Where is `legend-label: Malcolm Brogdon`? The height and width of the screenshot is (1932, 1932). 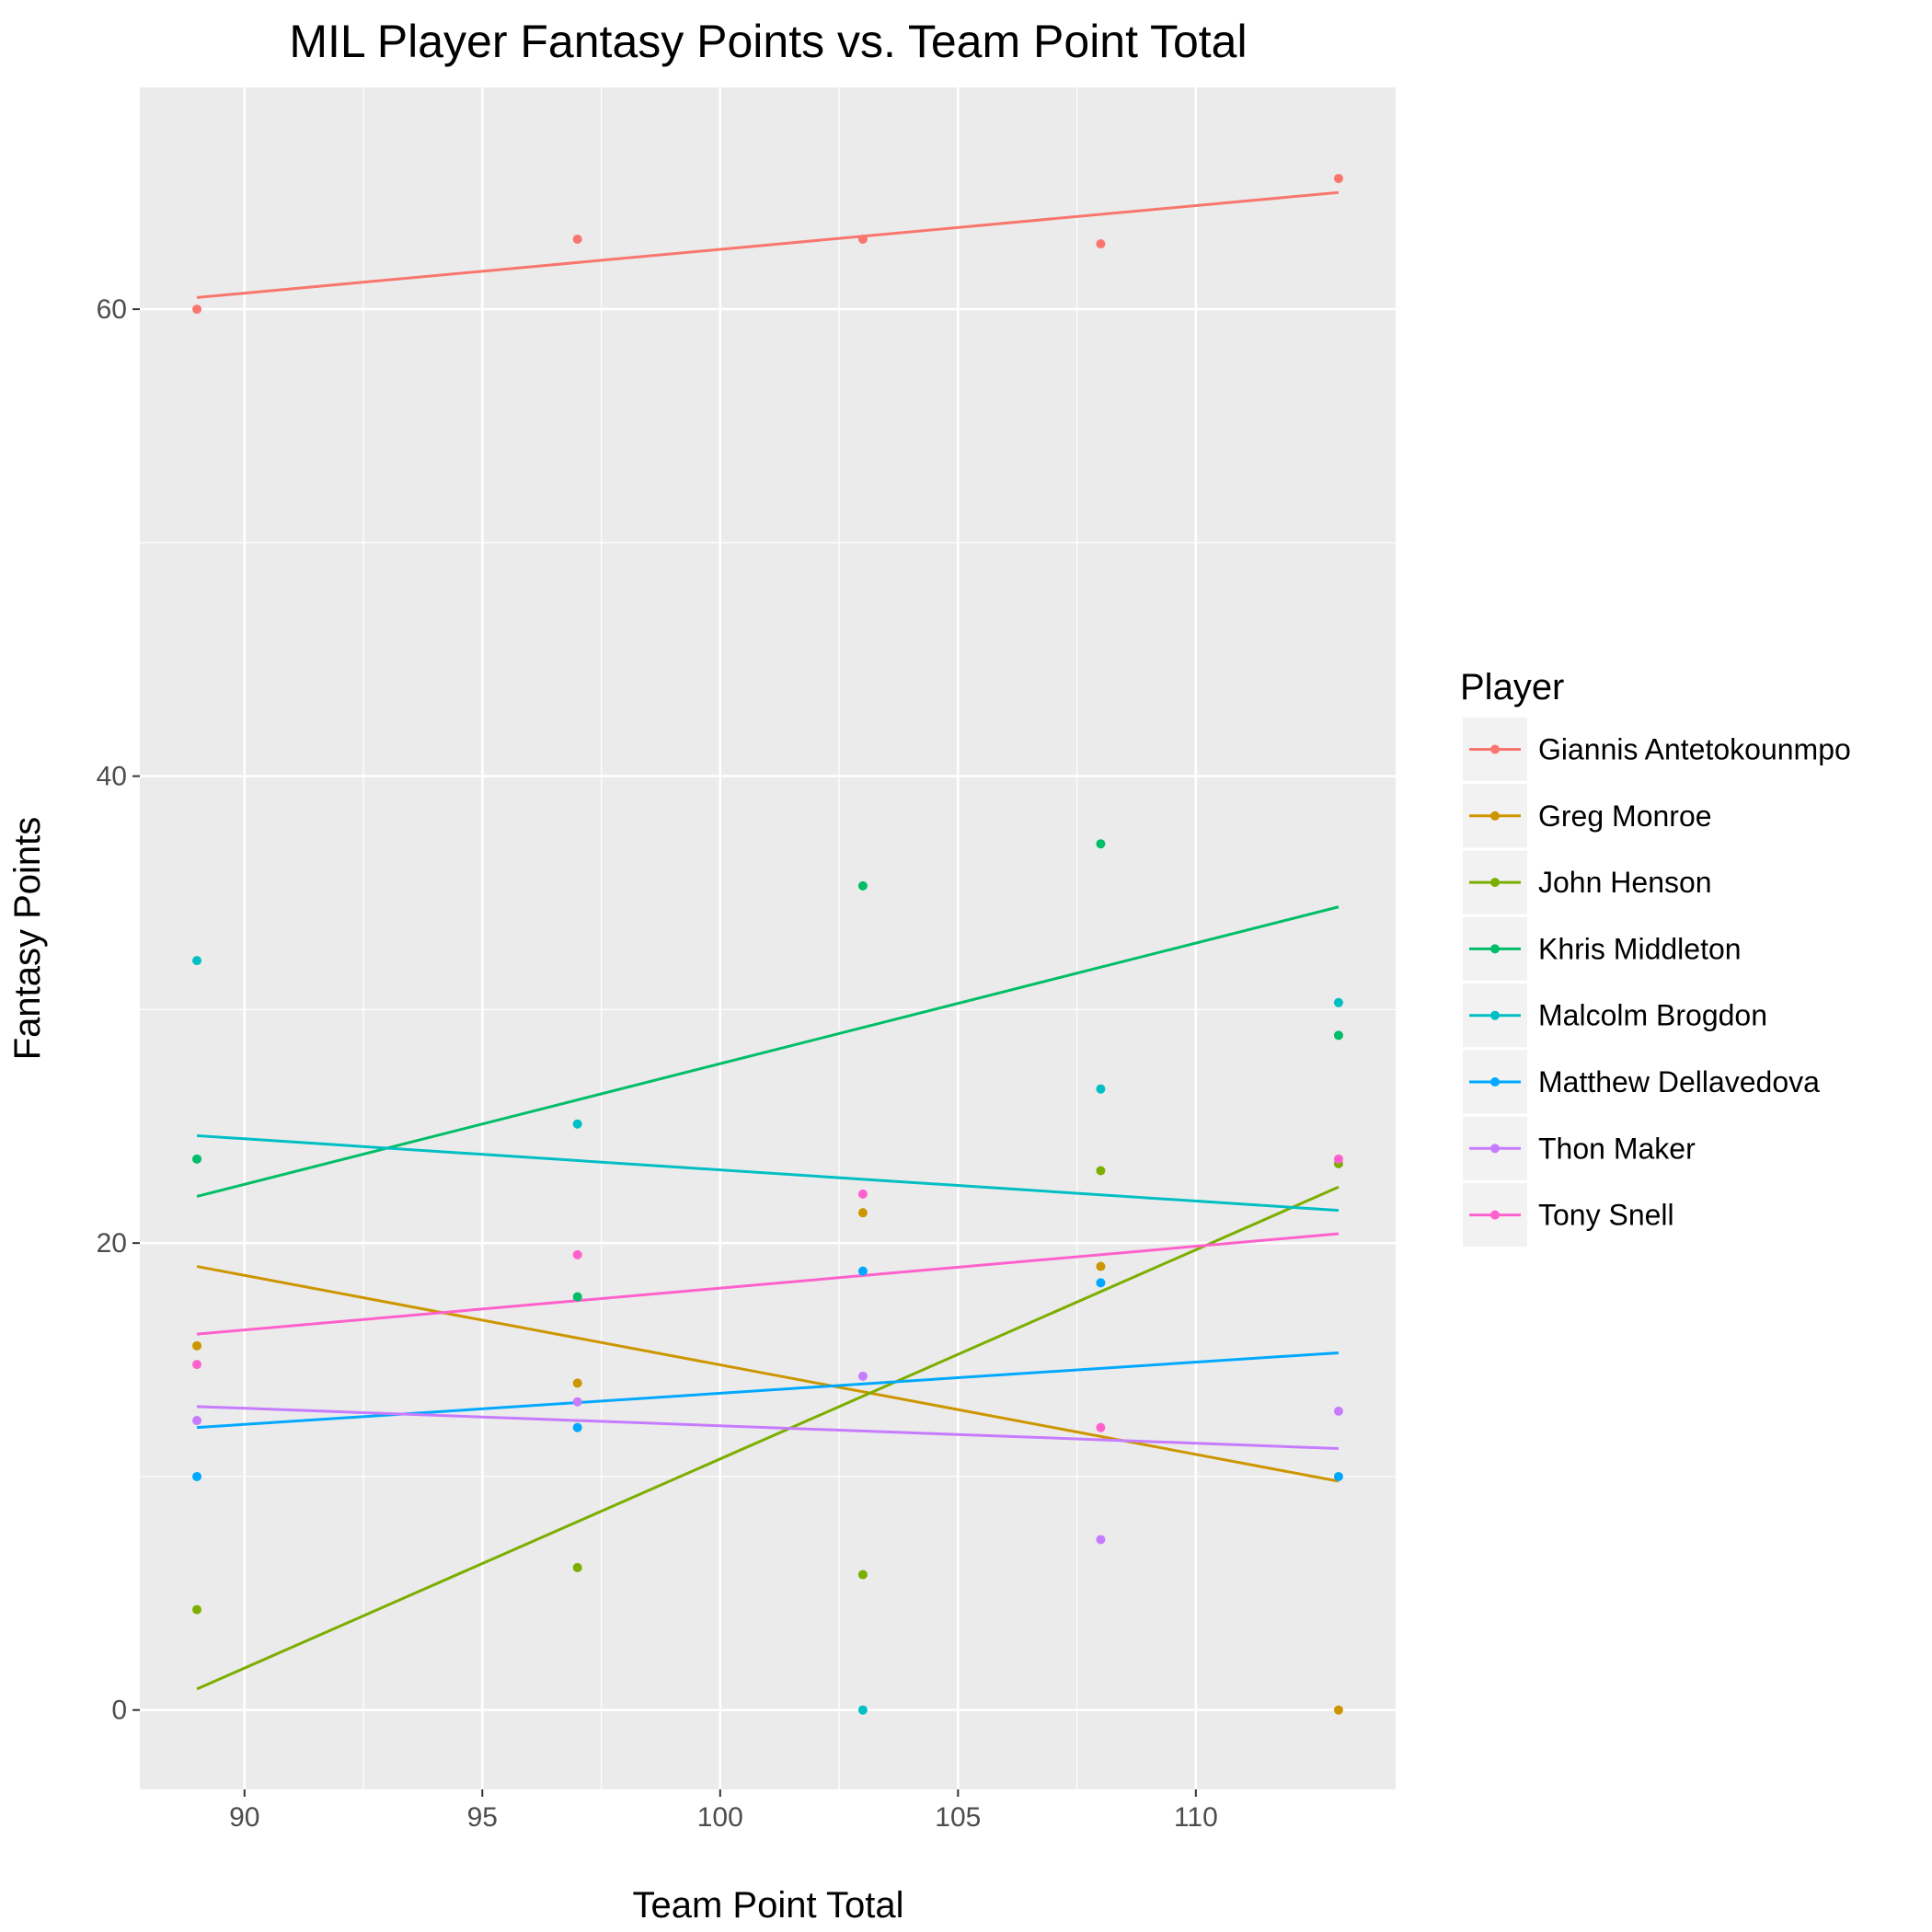 legend-label: Malcolm Brogdon is located at coordinates (1652, 1016).